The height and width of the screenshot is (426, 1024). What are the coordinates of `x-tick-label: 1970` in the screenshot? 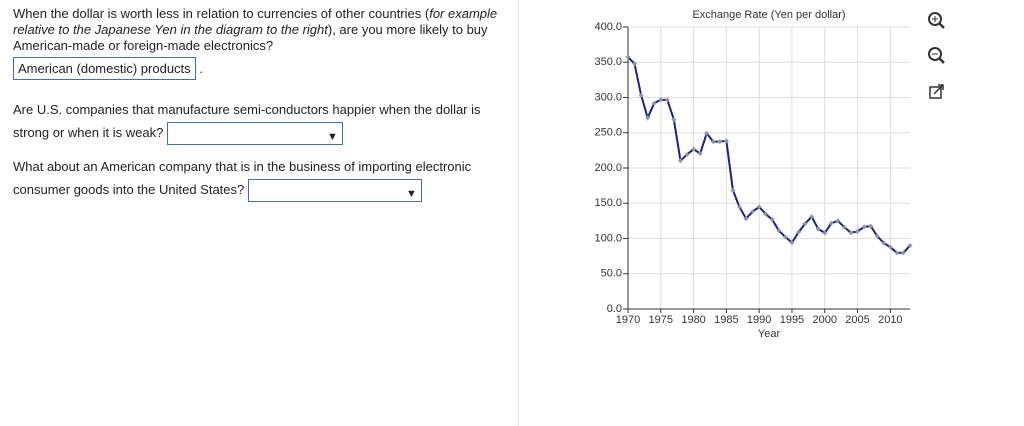 It's located at (628, 320).